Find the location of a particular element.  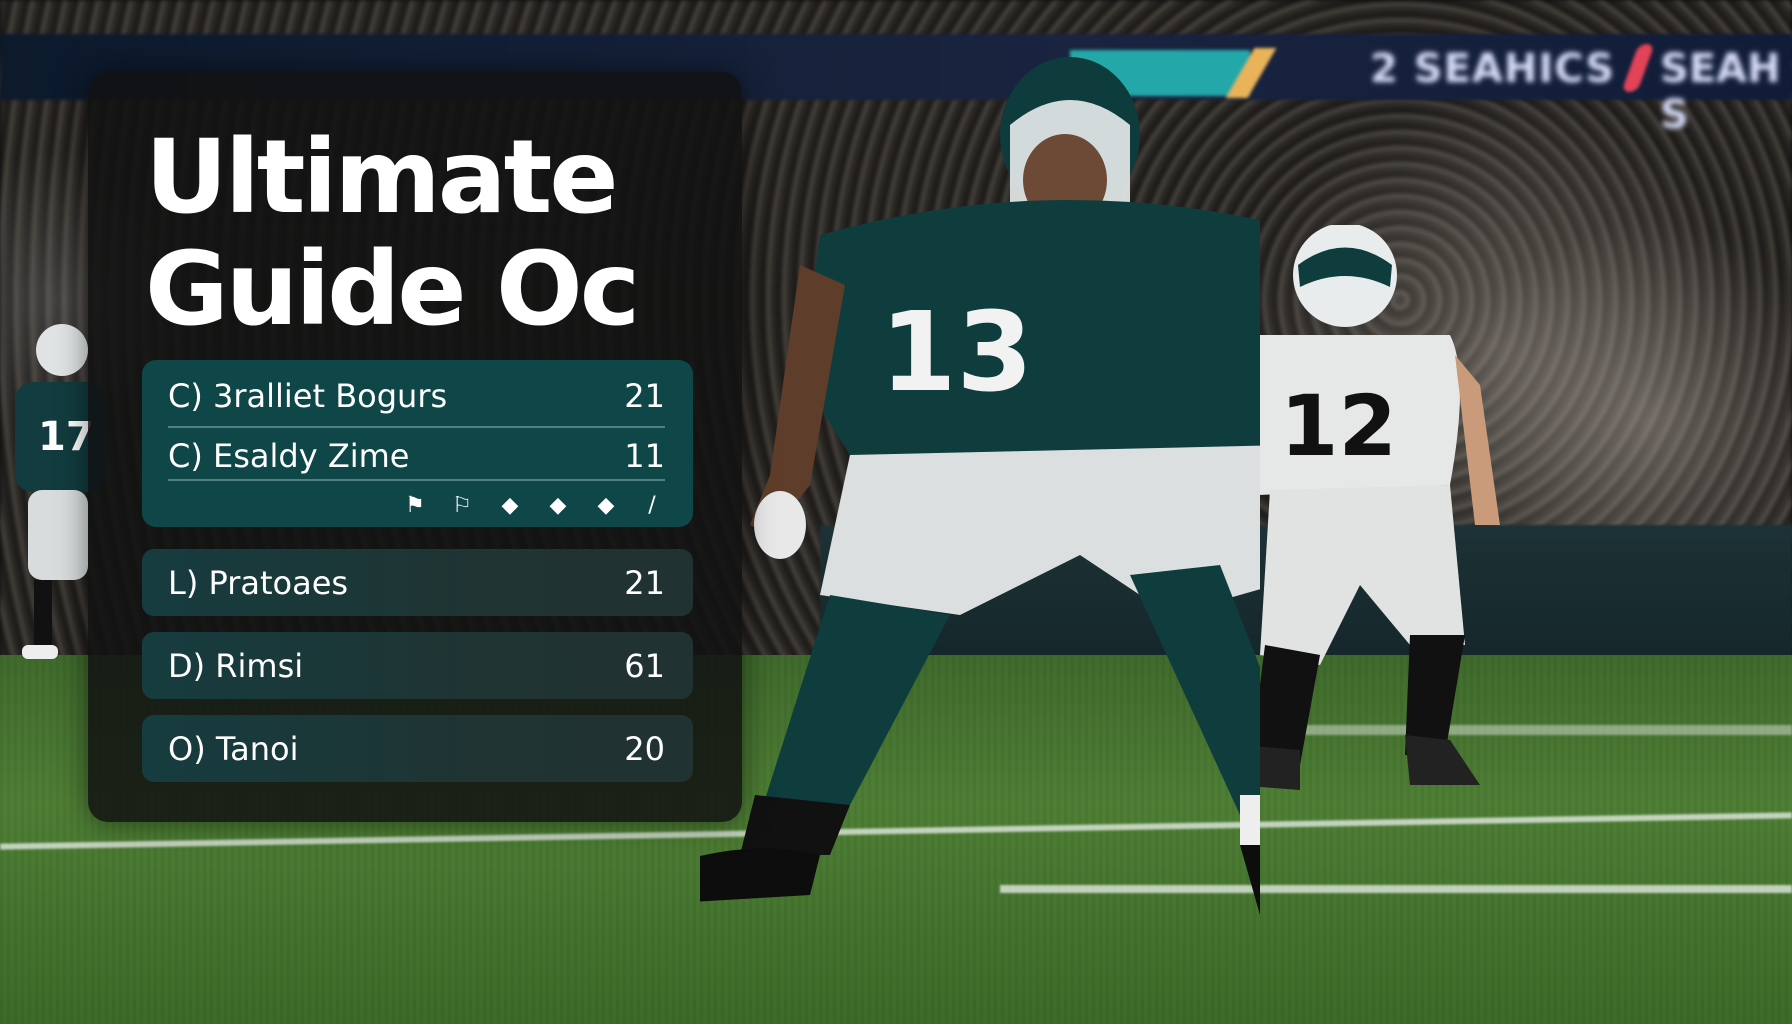

title-line-1: Ultimate is located at coordinates (382, 177).